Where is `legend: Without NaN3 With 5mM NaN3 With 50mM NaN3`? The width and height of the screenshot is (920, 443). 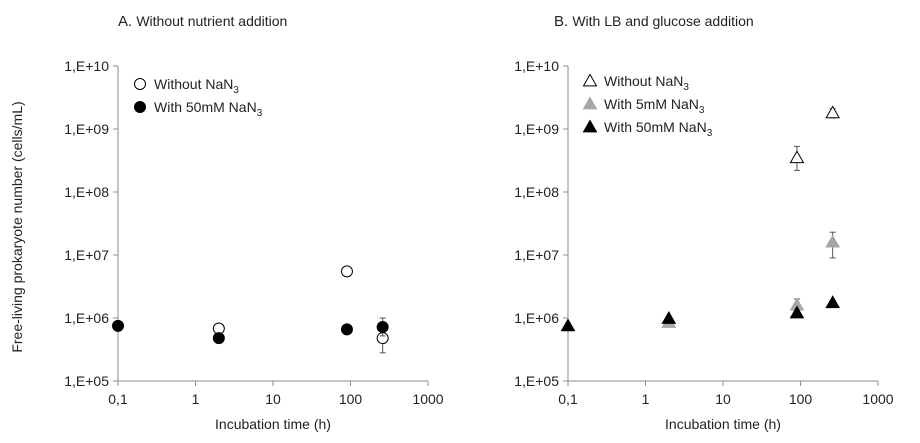 legend: Without NaN3 With 5mM NaN3 With 50mM NaN3 is located at coordinates (647, 106).